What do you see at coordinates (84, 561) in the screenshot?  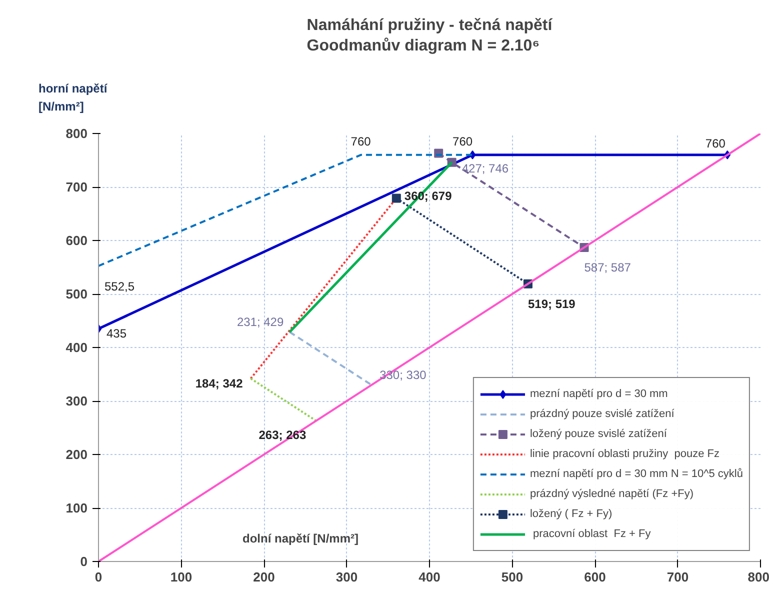 I see `y-tick-label: 0` at bounding box center [84, 561].